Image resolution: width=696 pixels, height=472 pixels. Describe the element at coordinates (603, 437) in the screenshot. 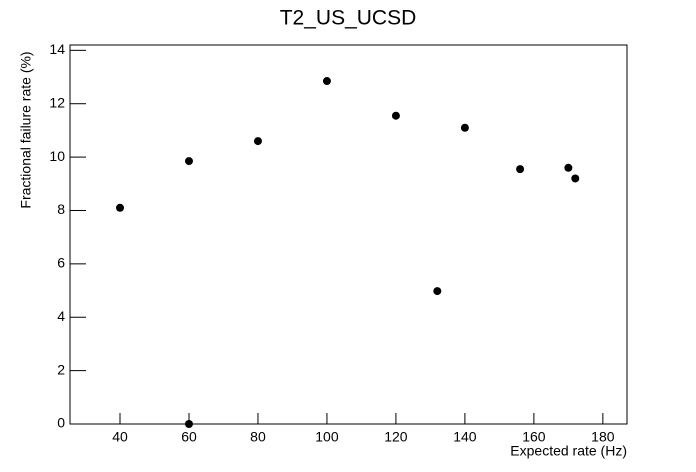

I see `x-tick-label: 180` at that location.